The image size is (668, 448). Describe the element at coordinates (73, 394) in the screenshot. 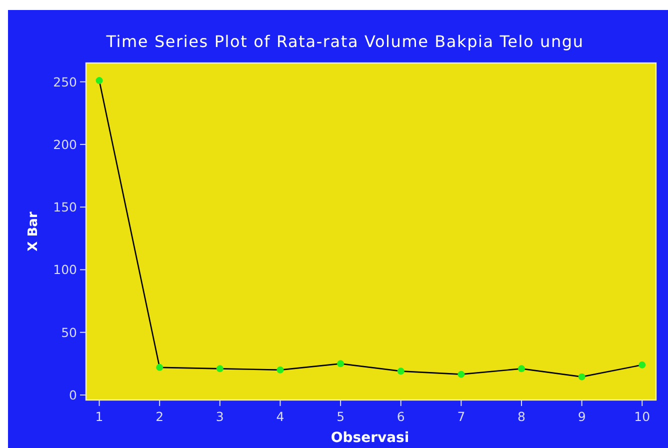

I see `y-tick-label: 0` at that location.